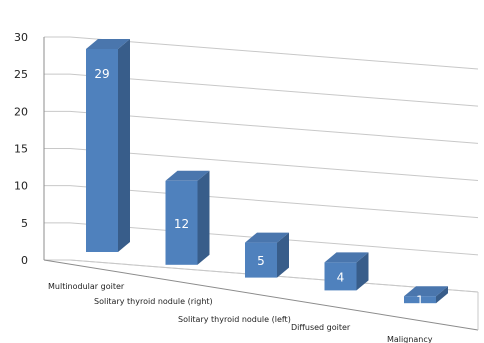  Describe the element at coordinates (153, 301) in the screenshot. I see `x-category-label: Solitary thyroid nodule (right)` at that location.